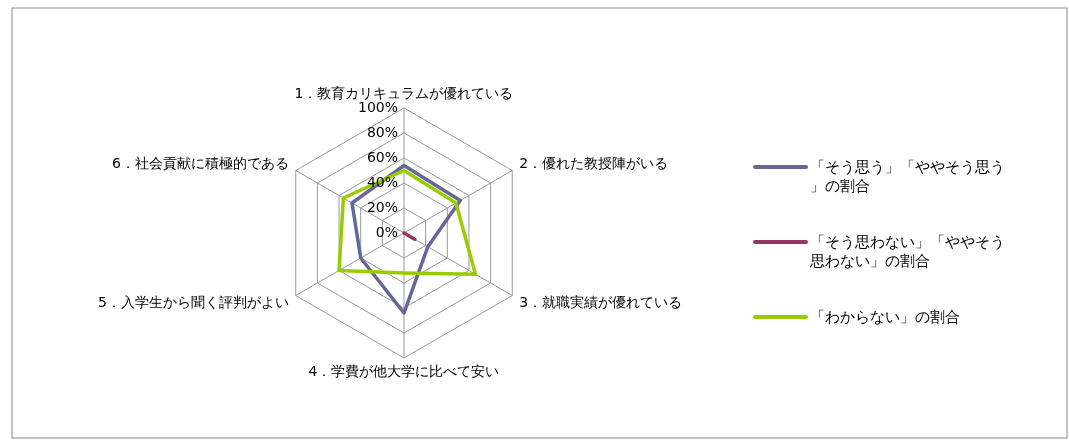 The height and width of the screenshot is (440, 1069). What do you see at coordinates (907, 251) in the screenshot?
I see `legend-label: 「そう思わない」「ややそう思わない」の割合` at bounding box center [907, 251].